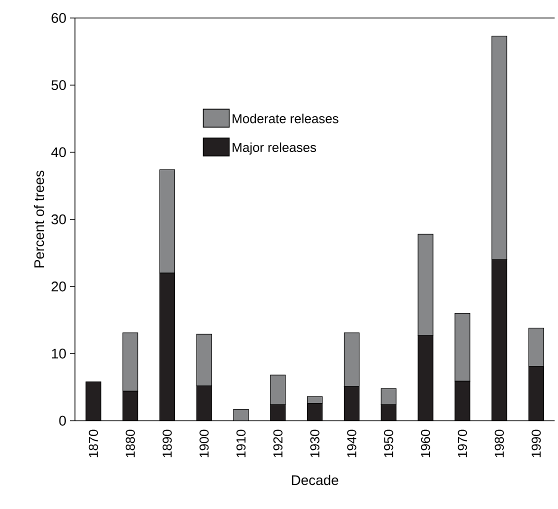  I want to click on y-axis-title: Percent of trees, so click(39, 219).